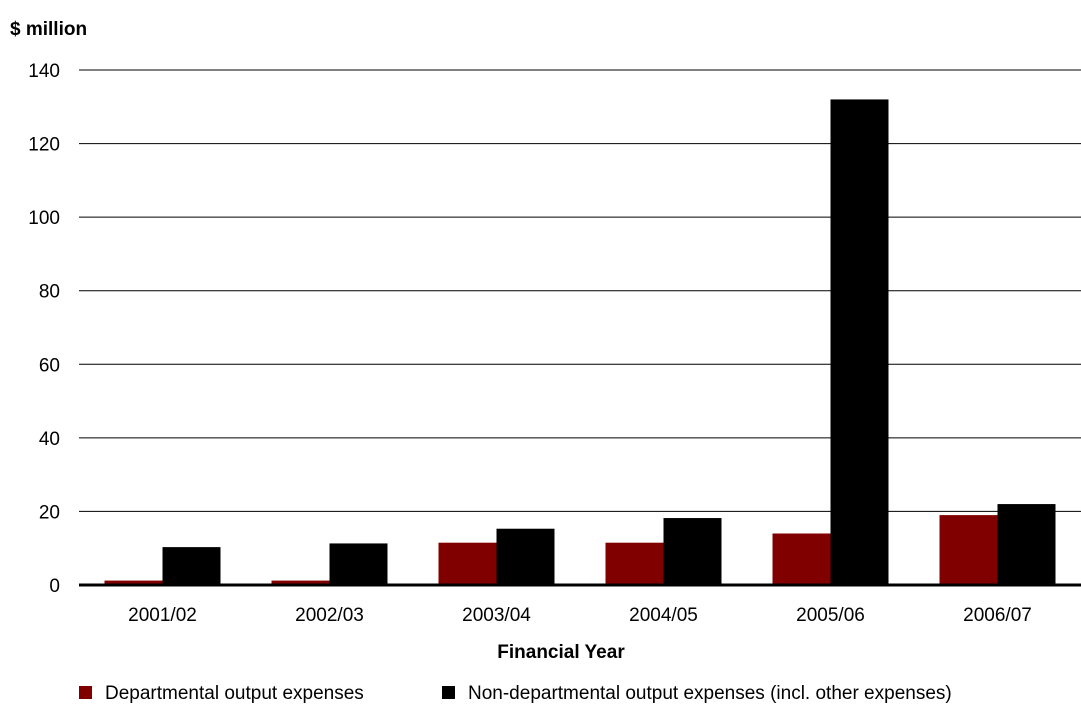 This screenshot has width=1081, height=711. I want to click on y-tick-label: 100, so click(44, 218).